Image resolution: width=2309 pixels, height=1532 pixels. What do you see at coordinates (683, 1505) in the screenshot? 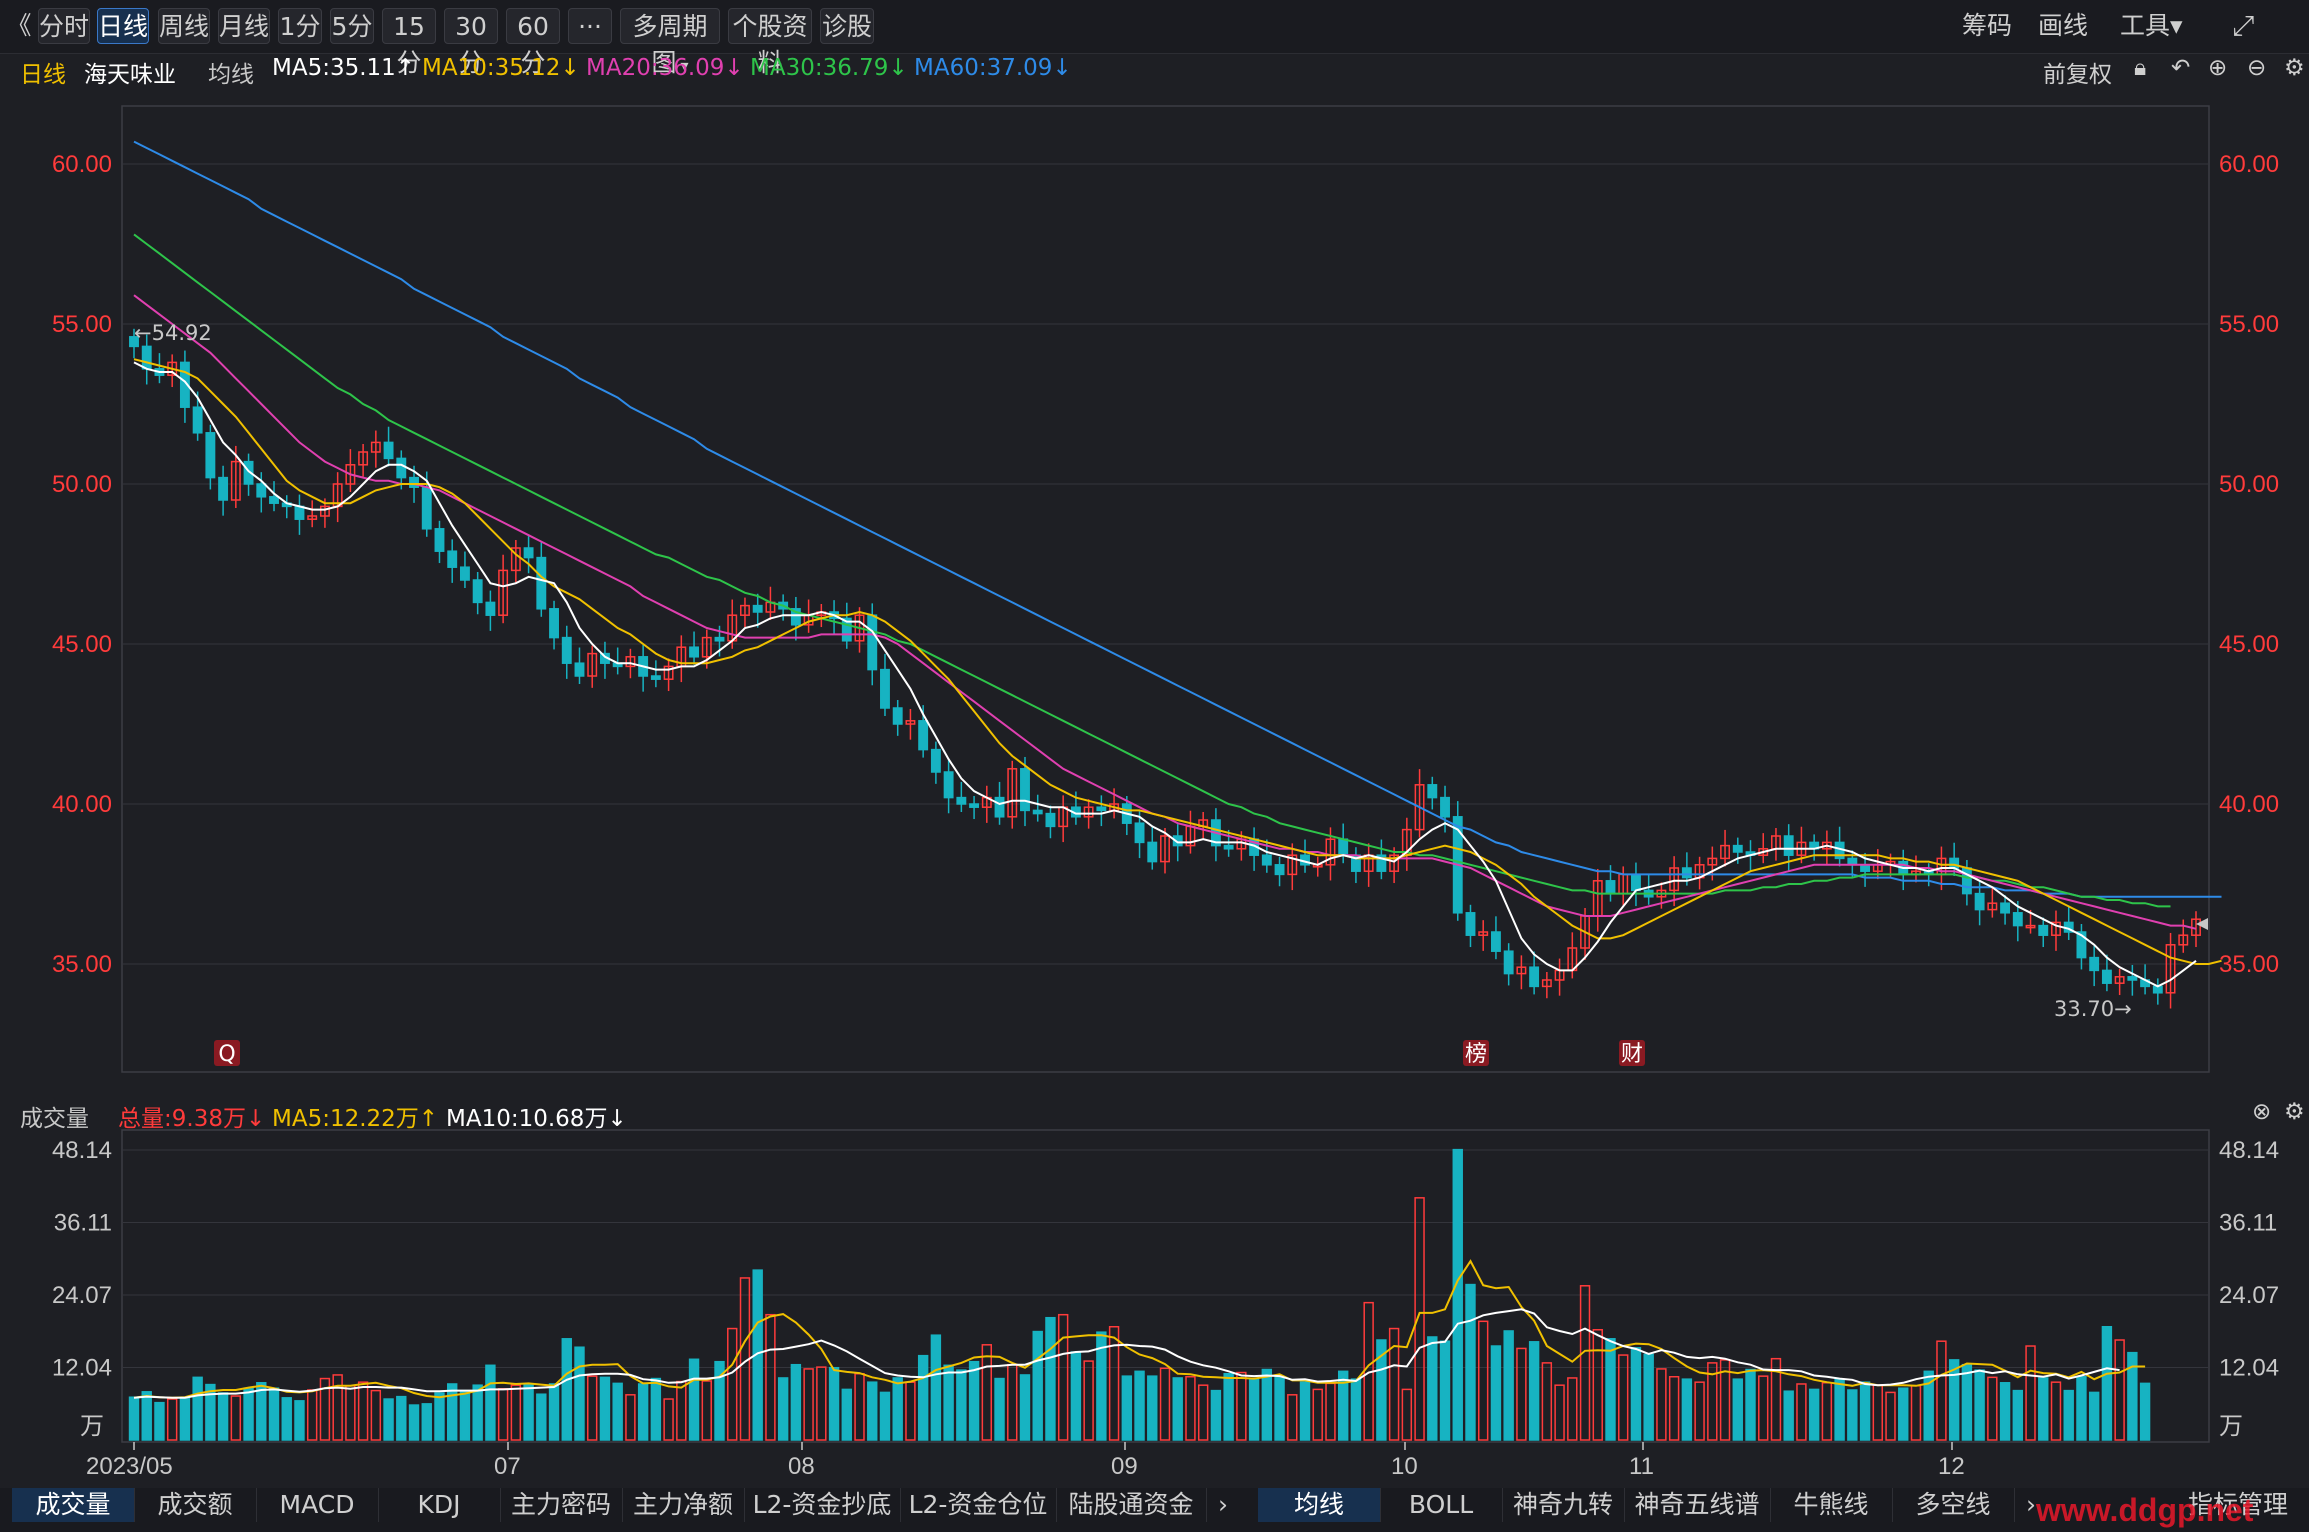
I see `tab-main-net: 主力净额` at bounding box center [683, 1505].